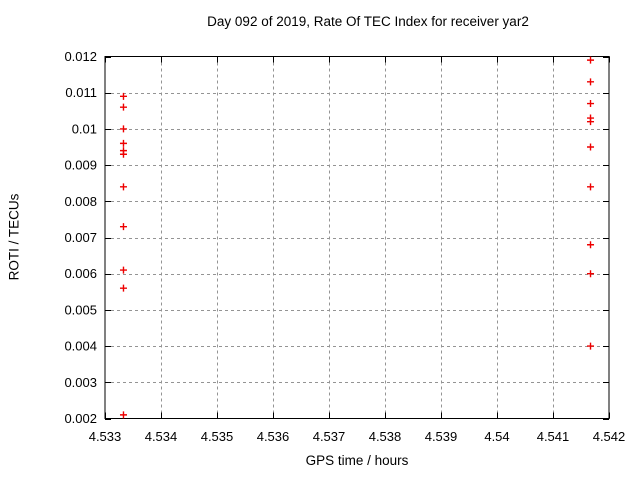 Image resolution: width=640 pixels, height=480 pixels. What do you see at coordinates (80, 237) in the screenshot?
I see `y-tick-label: 0.007` at bounding box center [80, 237].